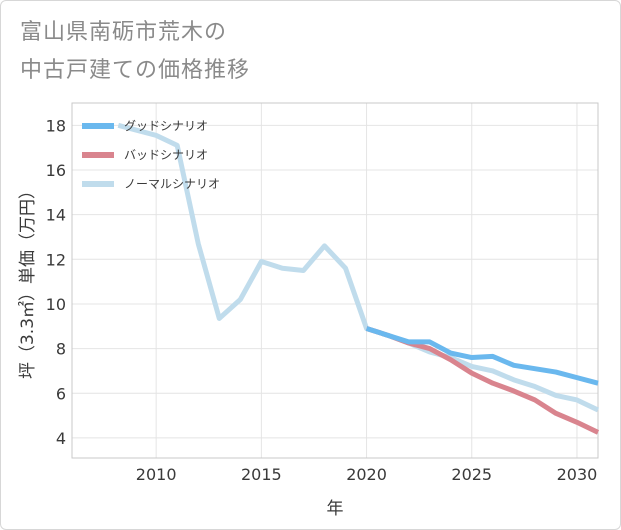  What do you see at coordinates (135, 70) in the screenshot?
I see `chart-title-line-2: 中古戸建ての価格推移` at bounding box center [135, 70].